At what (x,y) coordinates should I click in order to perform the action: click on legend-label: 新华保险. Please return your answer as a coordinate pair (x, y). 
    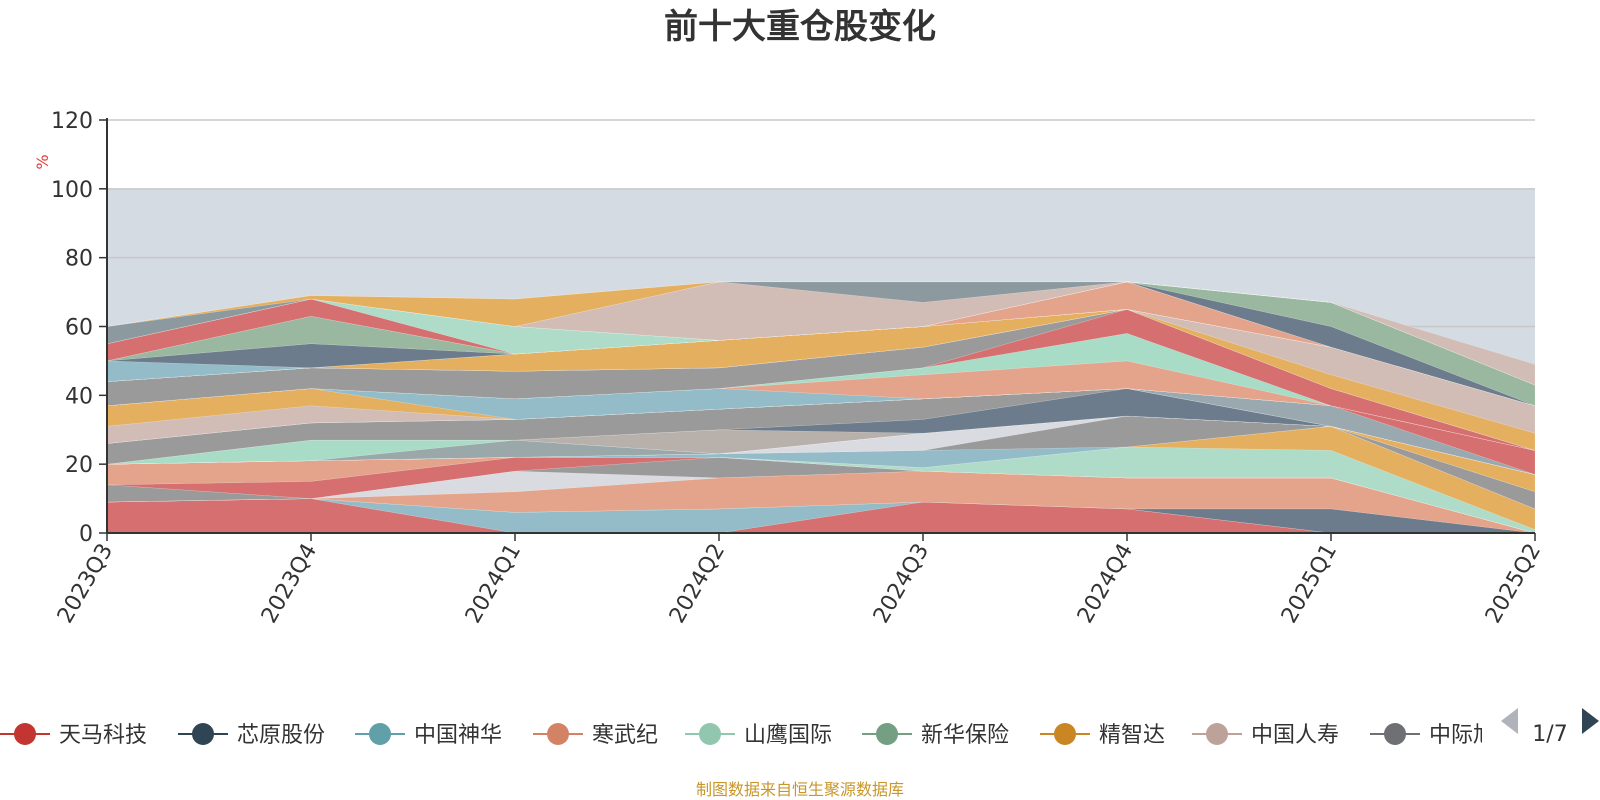
    Looking at the image, I should click on (965, 735).